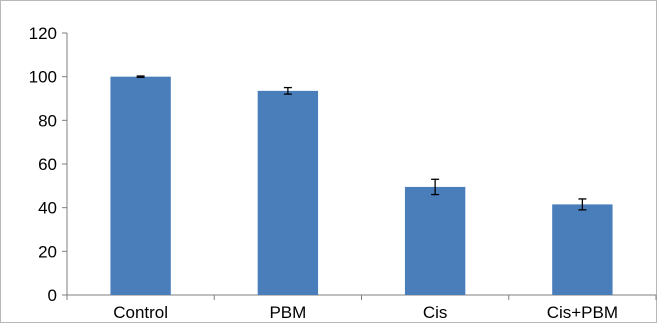 The height and width of the screenshot is (324, 657). I want to click on x-tick-label: PBM, so click(287, 312).